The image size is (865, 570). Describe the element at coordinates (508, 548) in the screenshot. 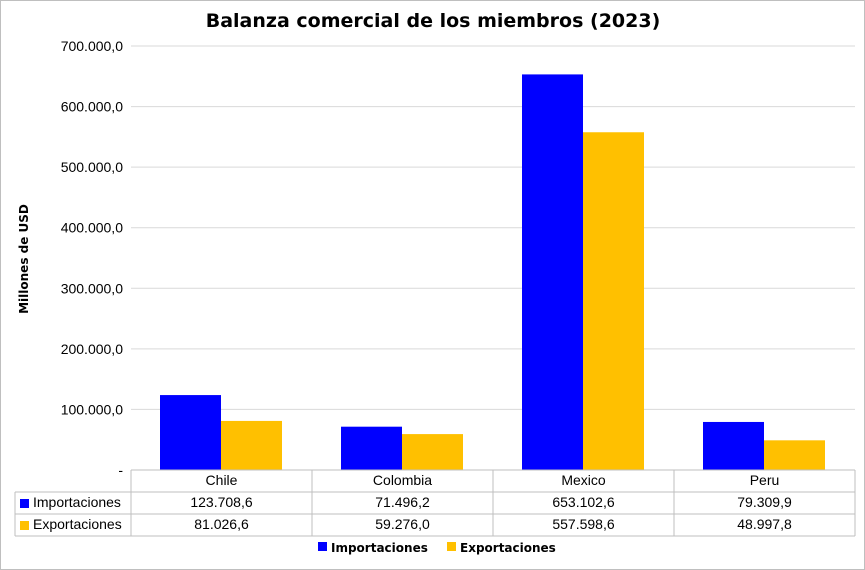

I see `legend-label: Exportaciones` at that location.